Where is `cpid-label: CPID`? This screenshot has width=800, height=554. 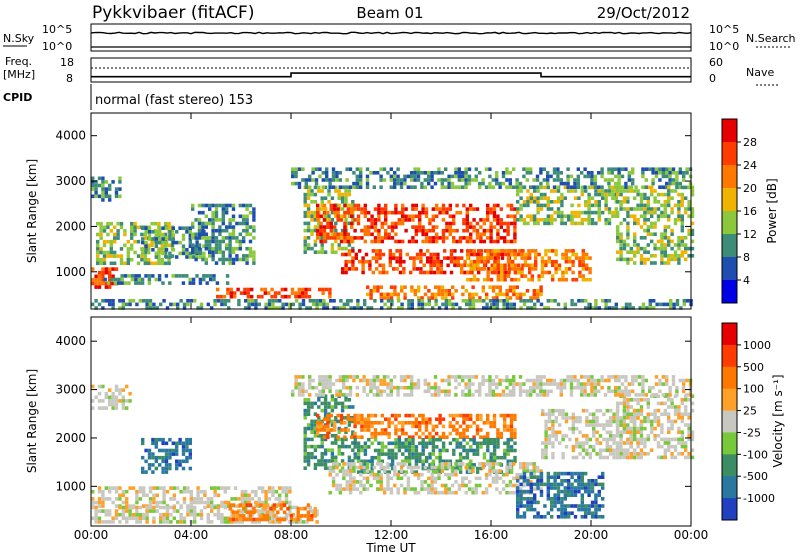
cpid-label: CPID is located at coordinates (17, 97).